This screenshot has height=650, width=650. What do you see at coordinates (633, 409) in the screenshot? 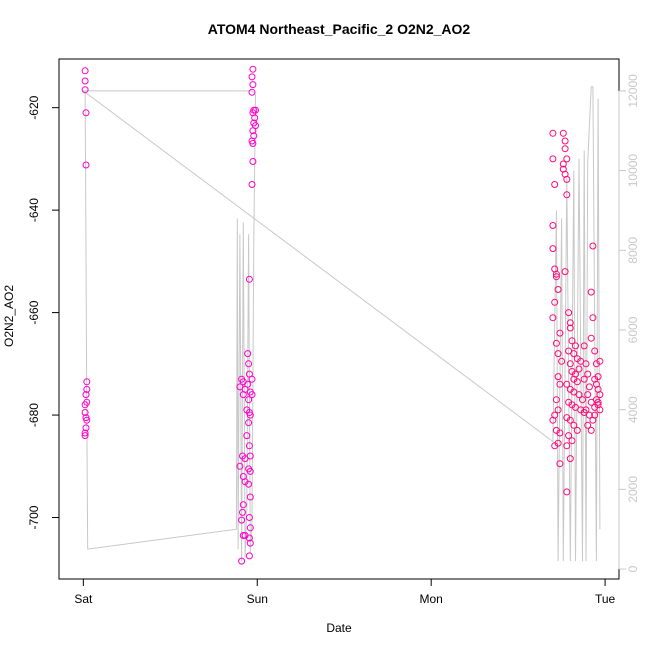
I see `y2-tick-label: 4000` at bounding box center [633, 409].